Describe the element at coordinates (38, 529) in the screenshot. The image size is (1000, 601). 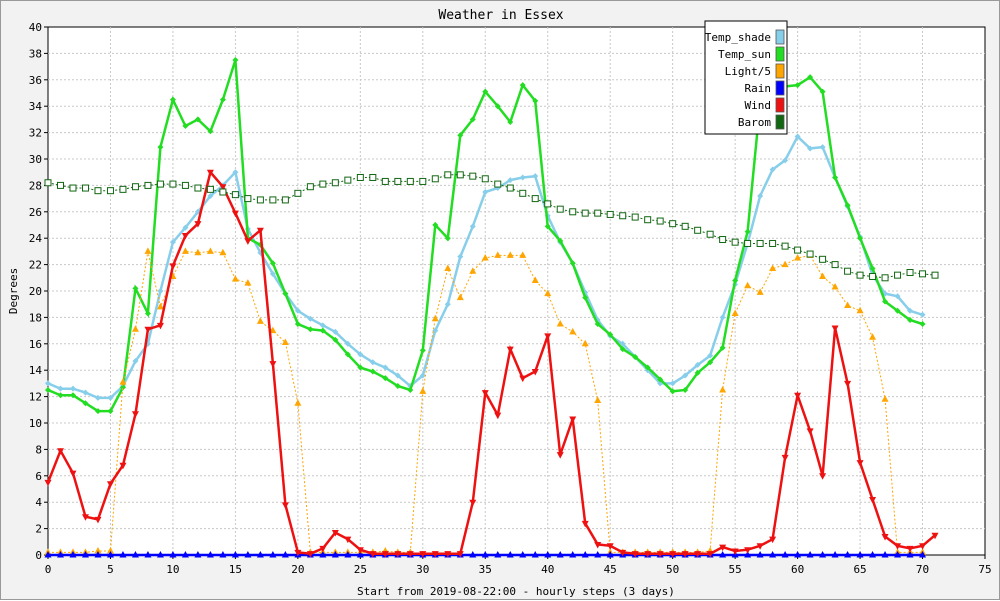
I see `y-tick-label: 2` at that location.